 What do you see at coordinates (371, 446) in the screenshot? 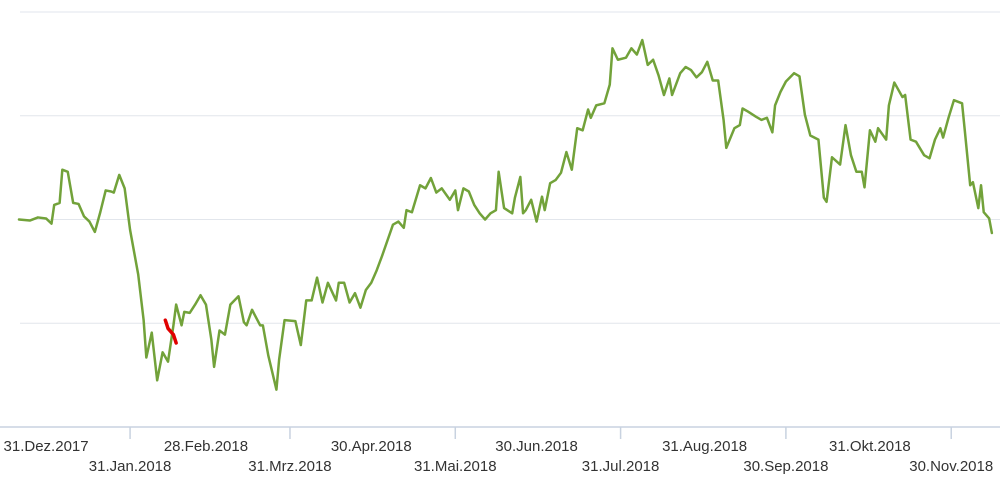
I see `x-tick-label: 30.Apr.2018` at bounding box center [371, 446].